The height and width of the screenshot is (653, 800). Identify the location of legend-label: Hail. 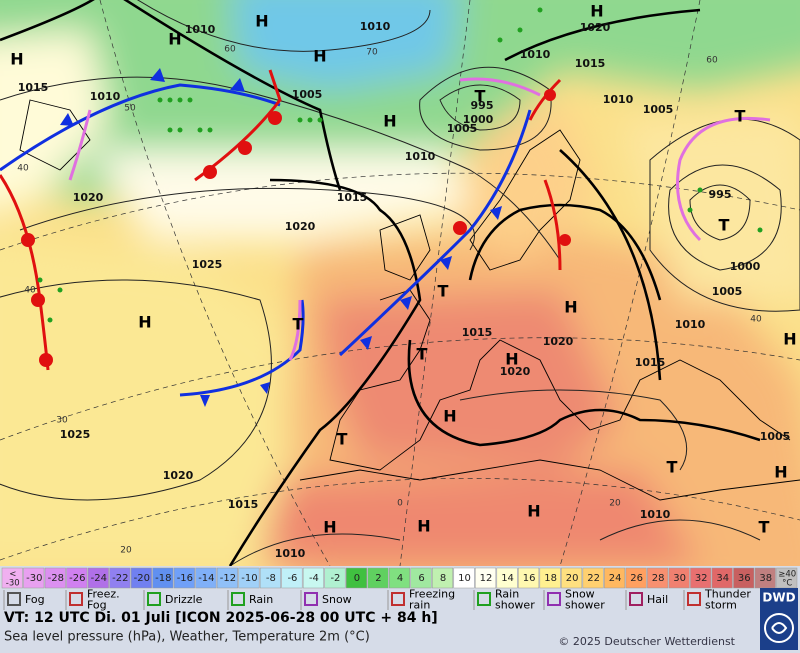
(657, 599).